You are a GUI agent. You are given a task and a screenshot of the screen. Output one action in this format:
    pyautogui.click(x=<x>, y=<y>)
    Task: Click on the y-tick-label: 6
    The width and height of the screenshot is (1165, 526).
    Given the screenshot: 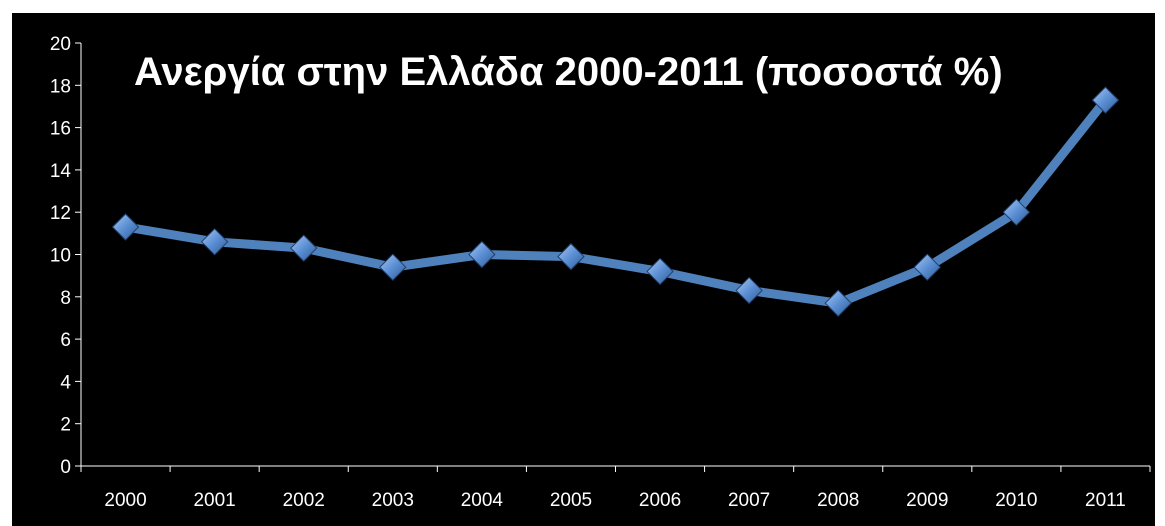 What is the action you would take?
    pyautogui.click(x=65, y=340)
    